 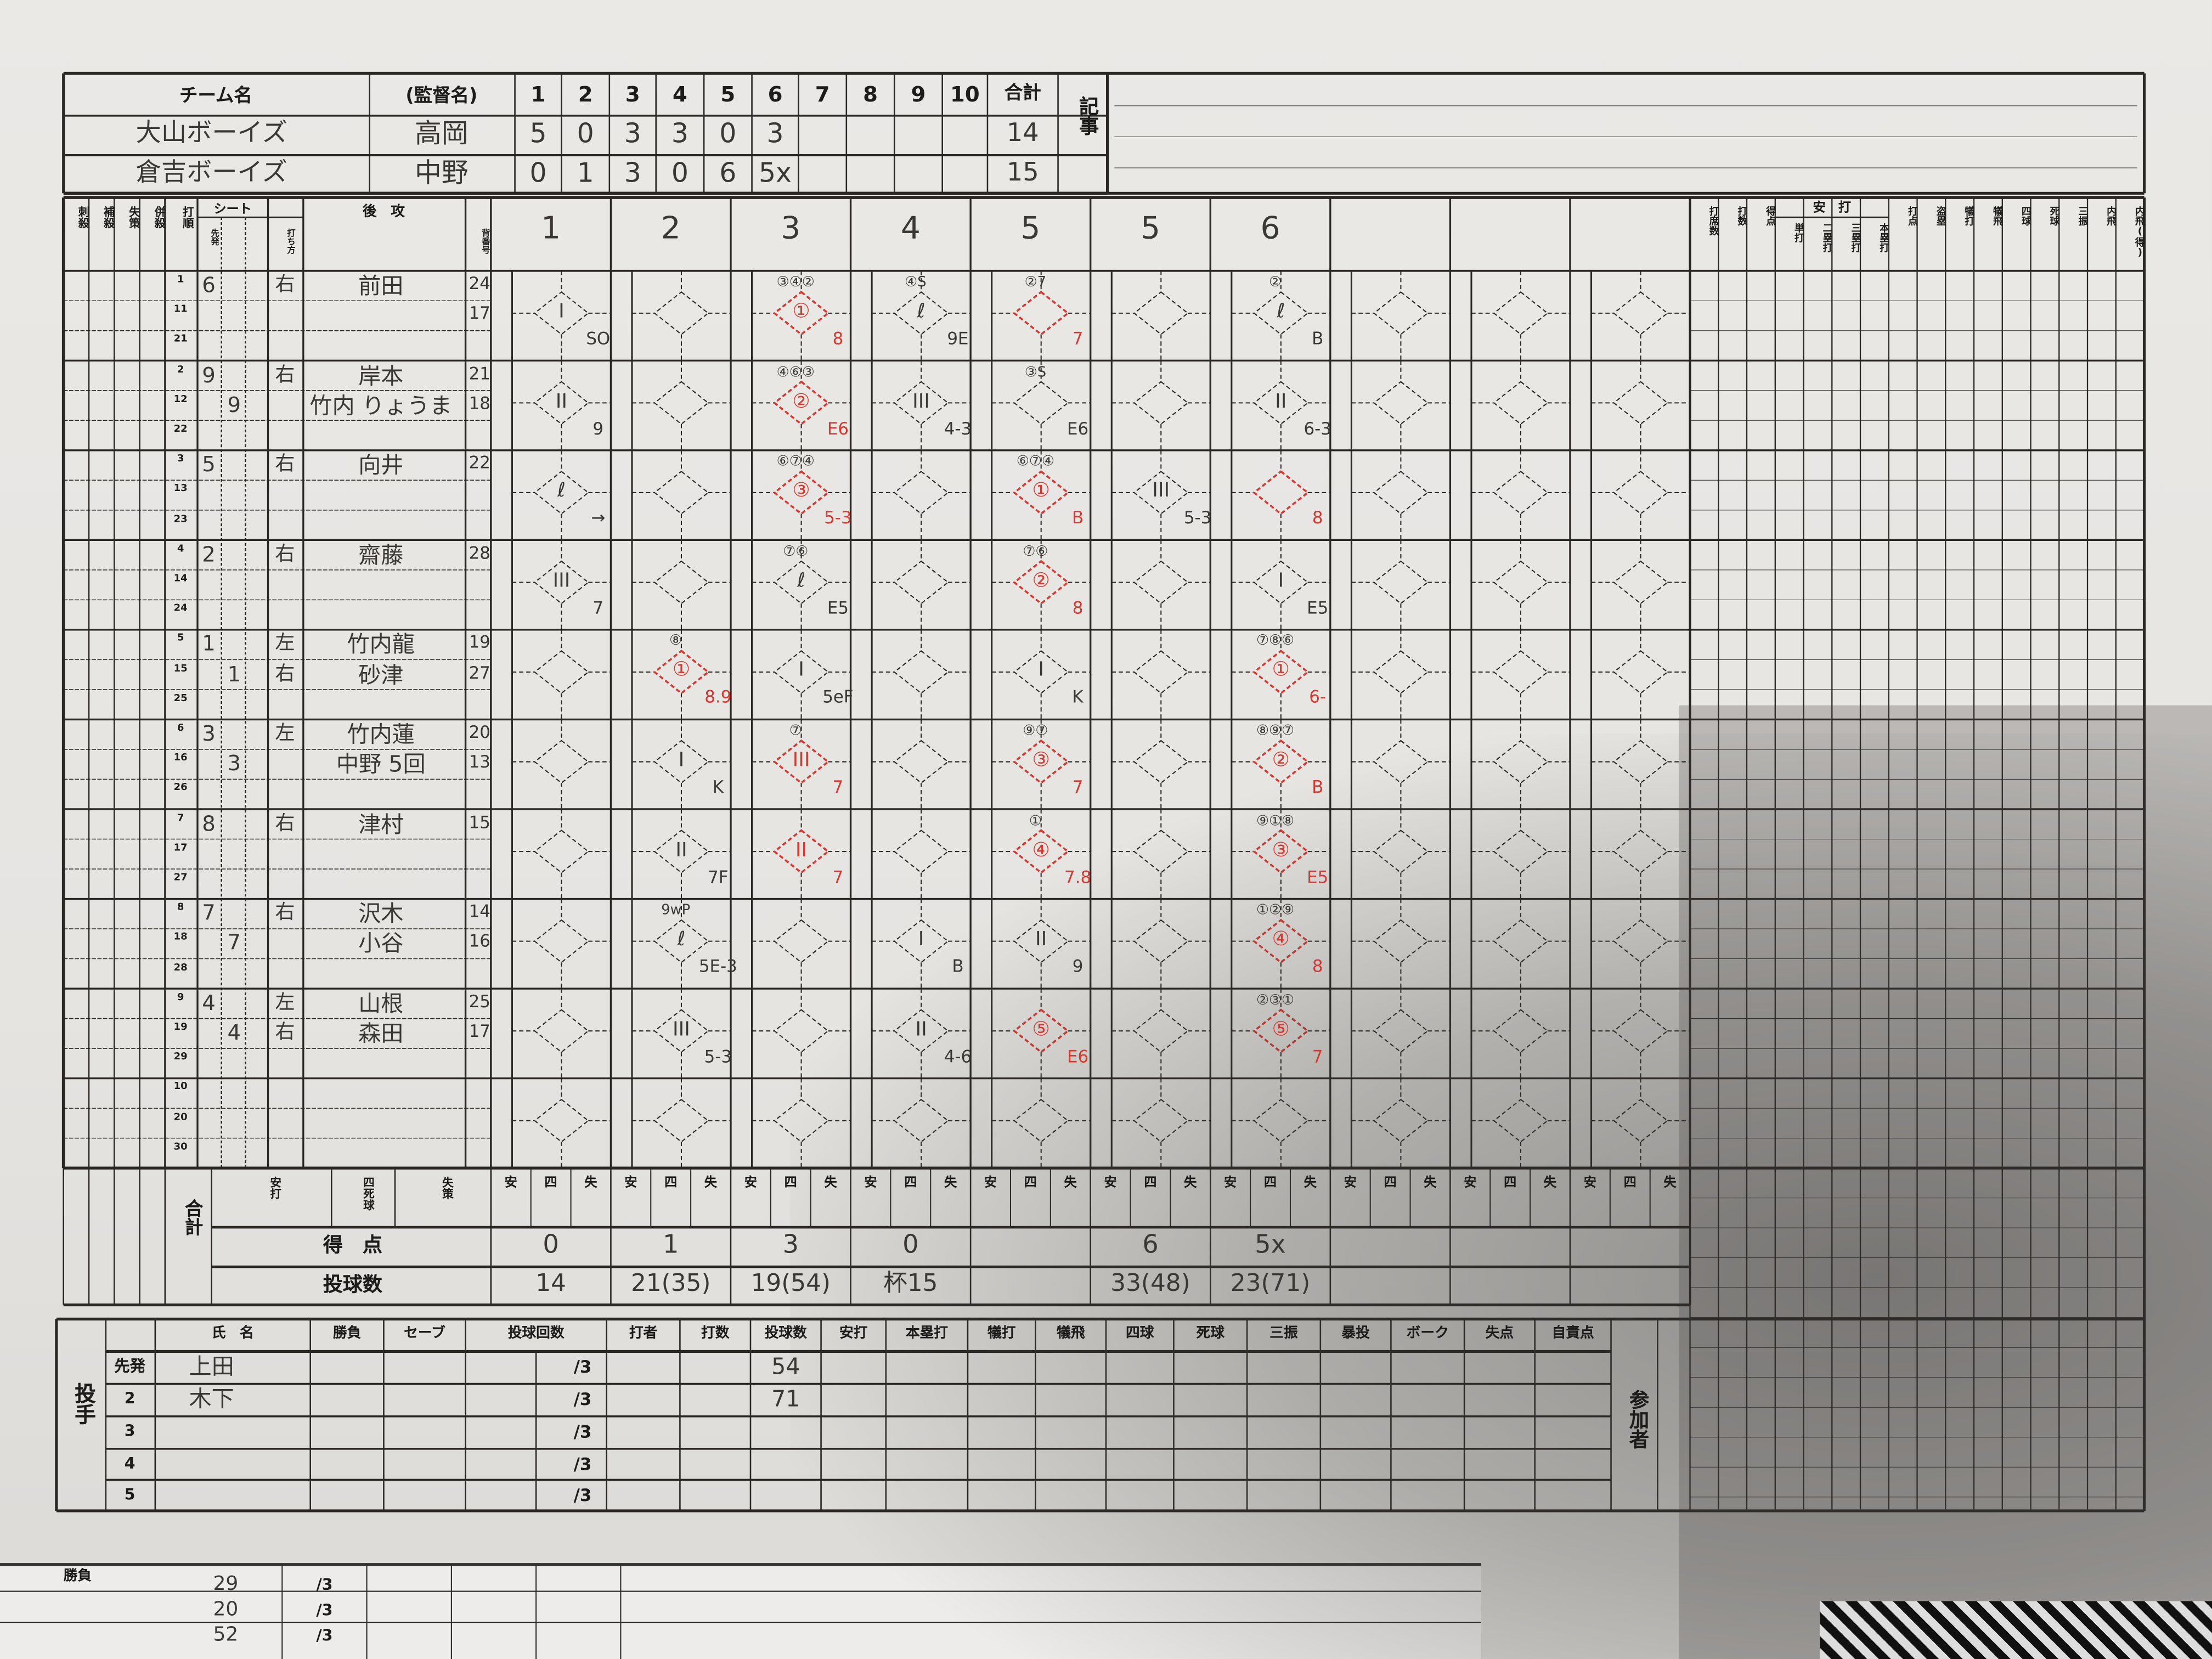 I want to click on fielding-position: 5, so click(x=209, y=465).